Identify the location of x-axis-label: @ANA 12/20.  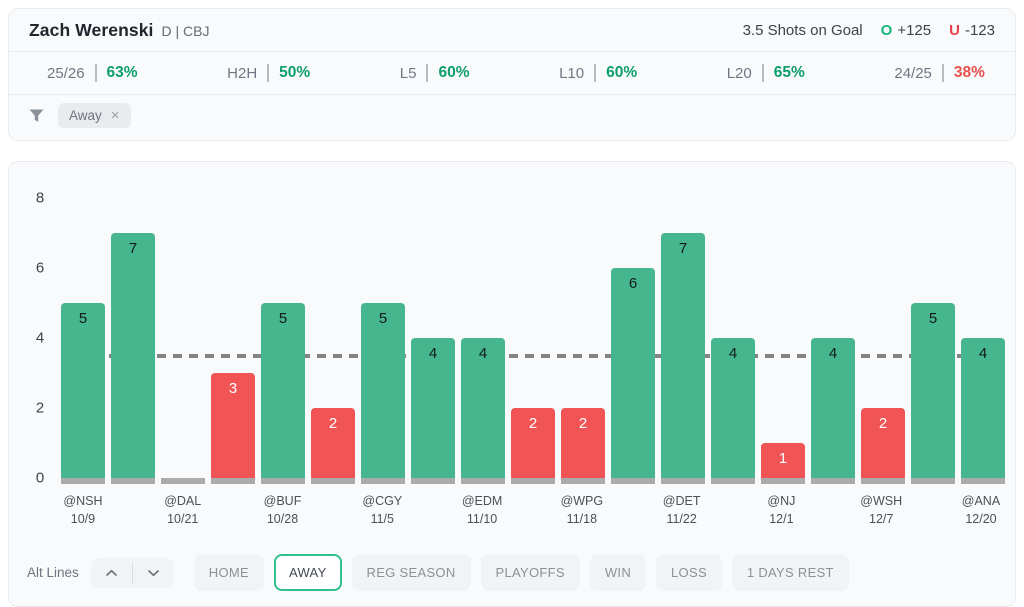
(981, 510).